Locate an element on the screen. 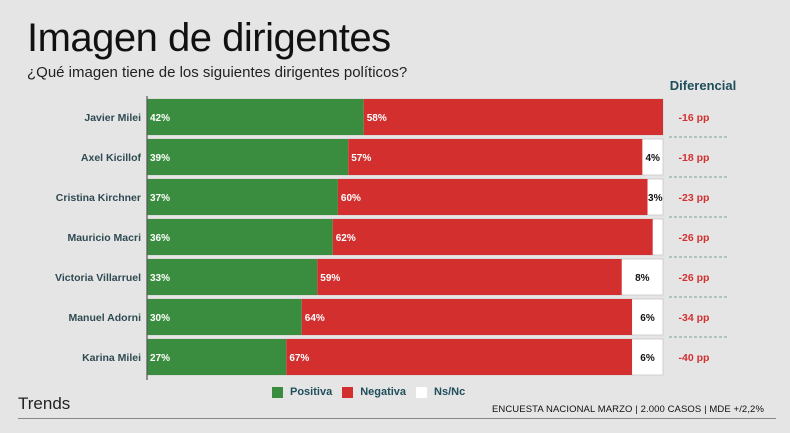  diferencial-header: Diferencial is located at coordinates (703, 85).